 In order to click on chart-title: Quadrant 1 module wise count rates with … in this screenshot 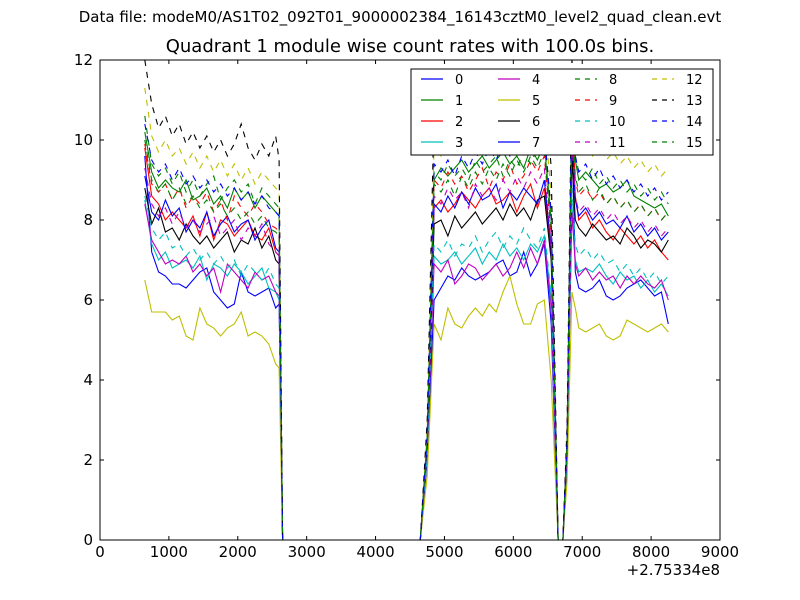, I will do `click(410, 46)`.